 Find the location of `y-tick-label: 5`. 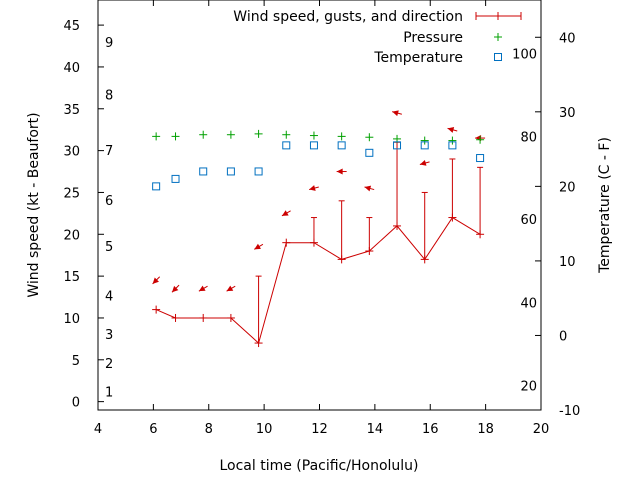

y-tick-label: 5 is located at coordinates (76, 361).